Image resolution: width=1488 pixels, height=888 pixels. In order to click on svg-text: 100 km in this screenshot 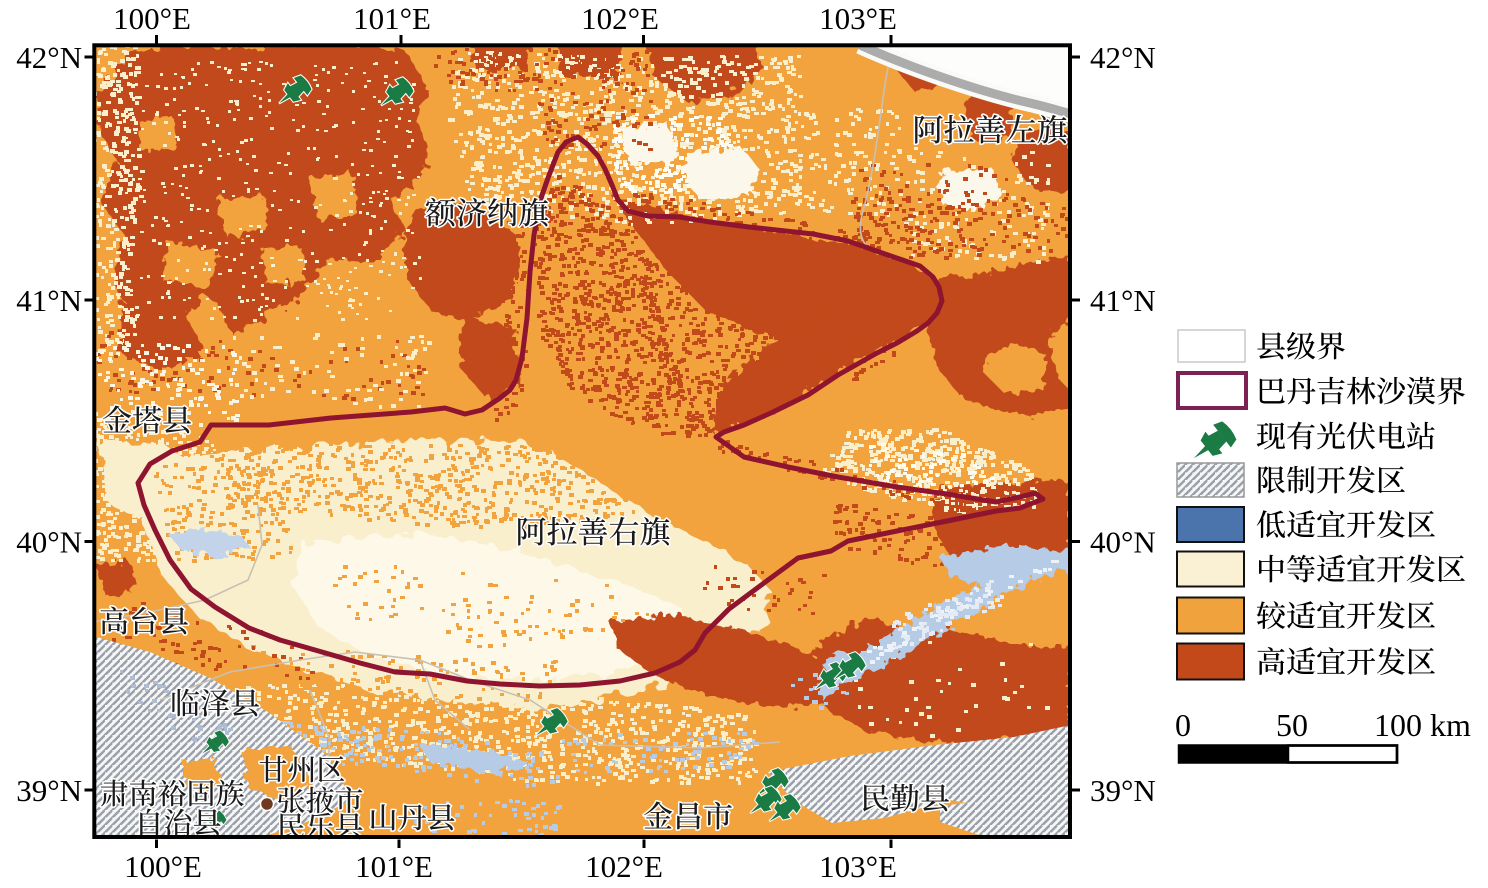, I will do `click(1422, 725)`.